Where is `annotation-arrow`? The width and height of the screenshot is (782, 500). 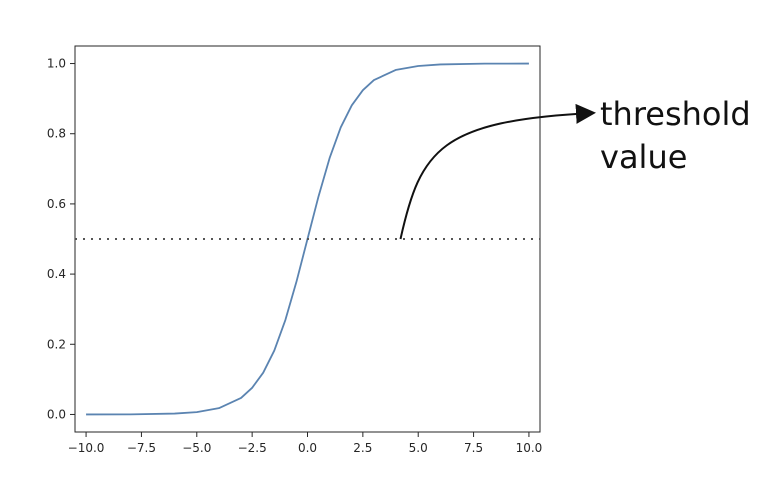 annotation-arrow is located at coordinates (497, 171).